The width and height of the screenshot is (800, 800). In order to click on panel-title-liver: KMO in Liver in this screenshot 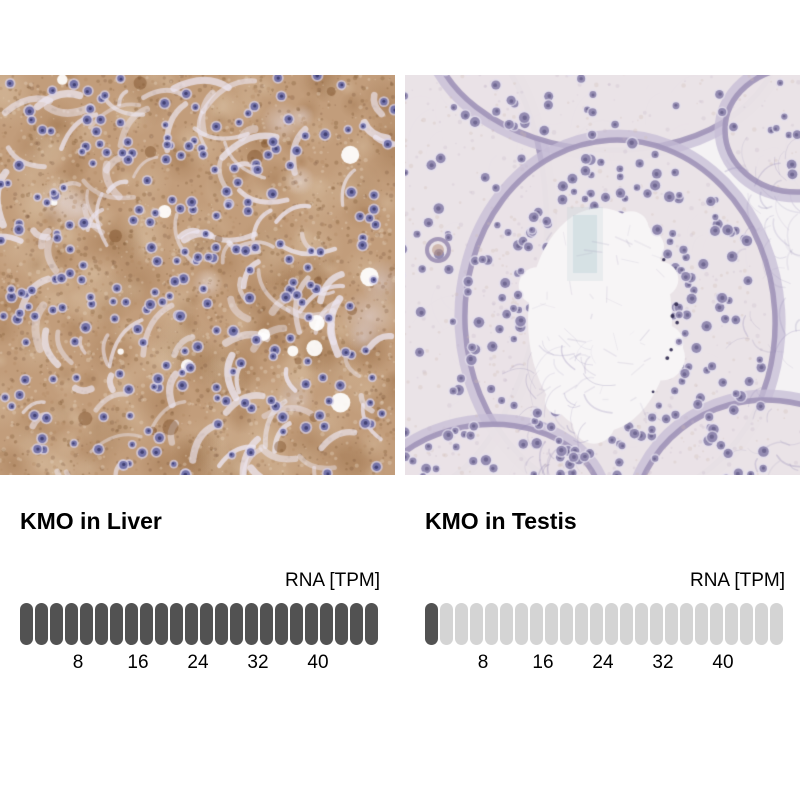, I will do `click(91, 521)`.